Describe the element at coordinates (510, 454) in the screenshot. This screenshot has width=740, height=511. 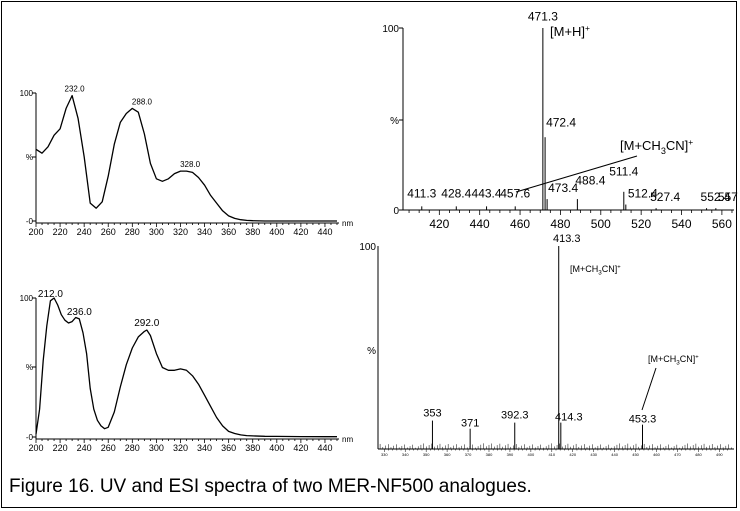
I see `x-tick-label: 390` at that location.